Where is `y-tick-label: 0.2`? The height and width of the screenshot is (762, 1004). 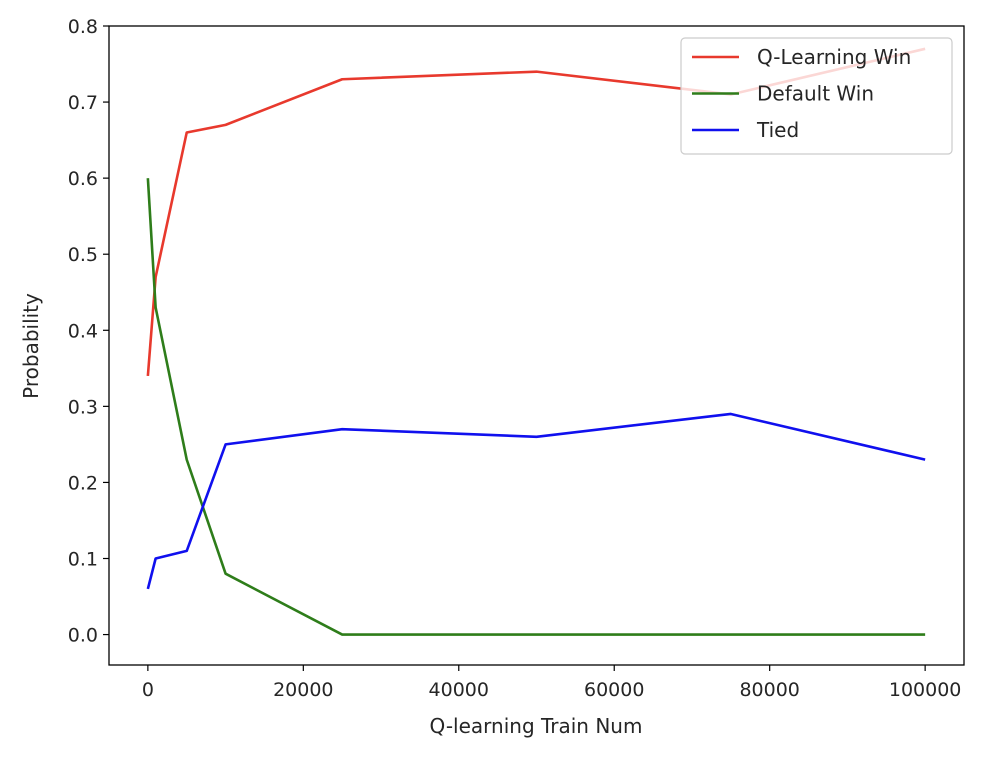
y-tick-label: 0.2 is located at coordinates (83, 483).